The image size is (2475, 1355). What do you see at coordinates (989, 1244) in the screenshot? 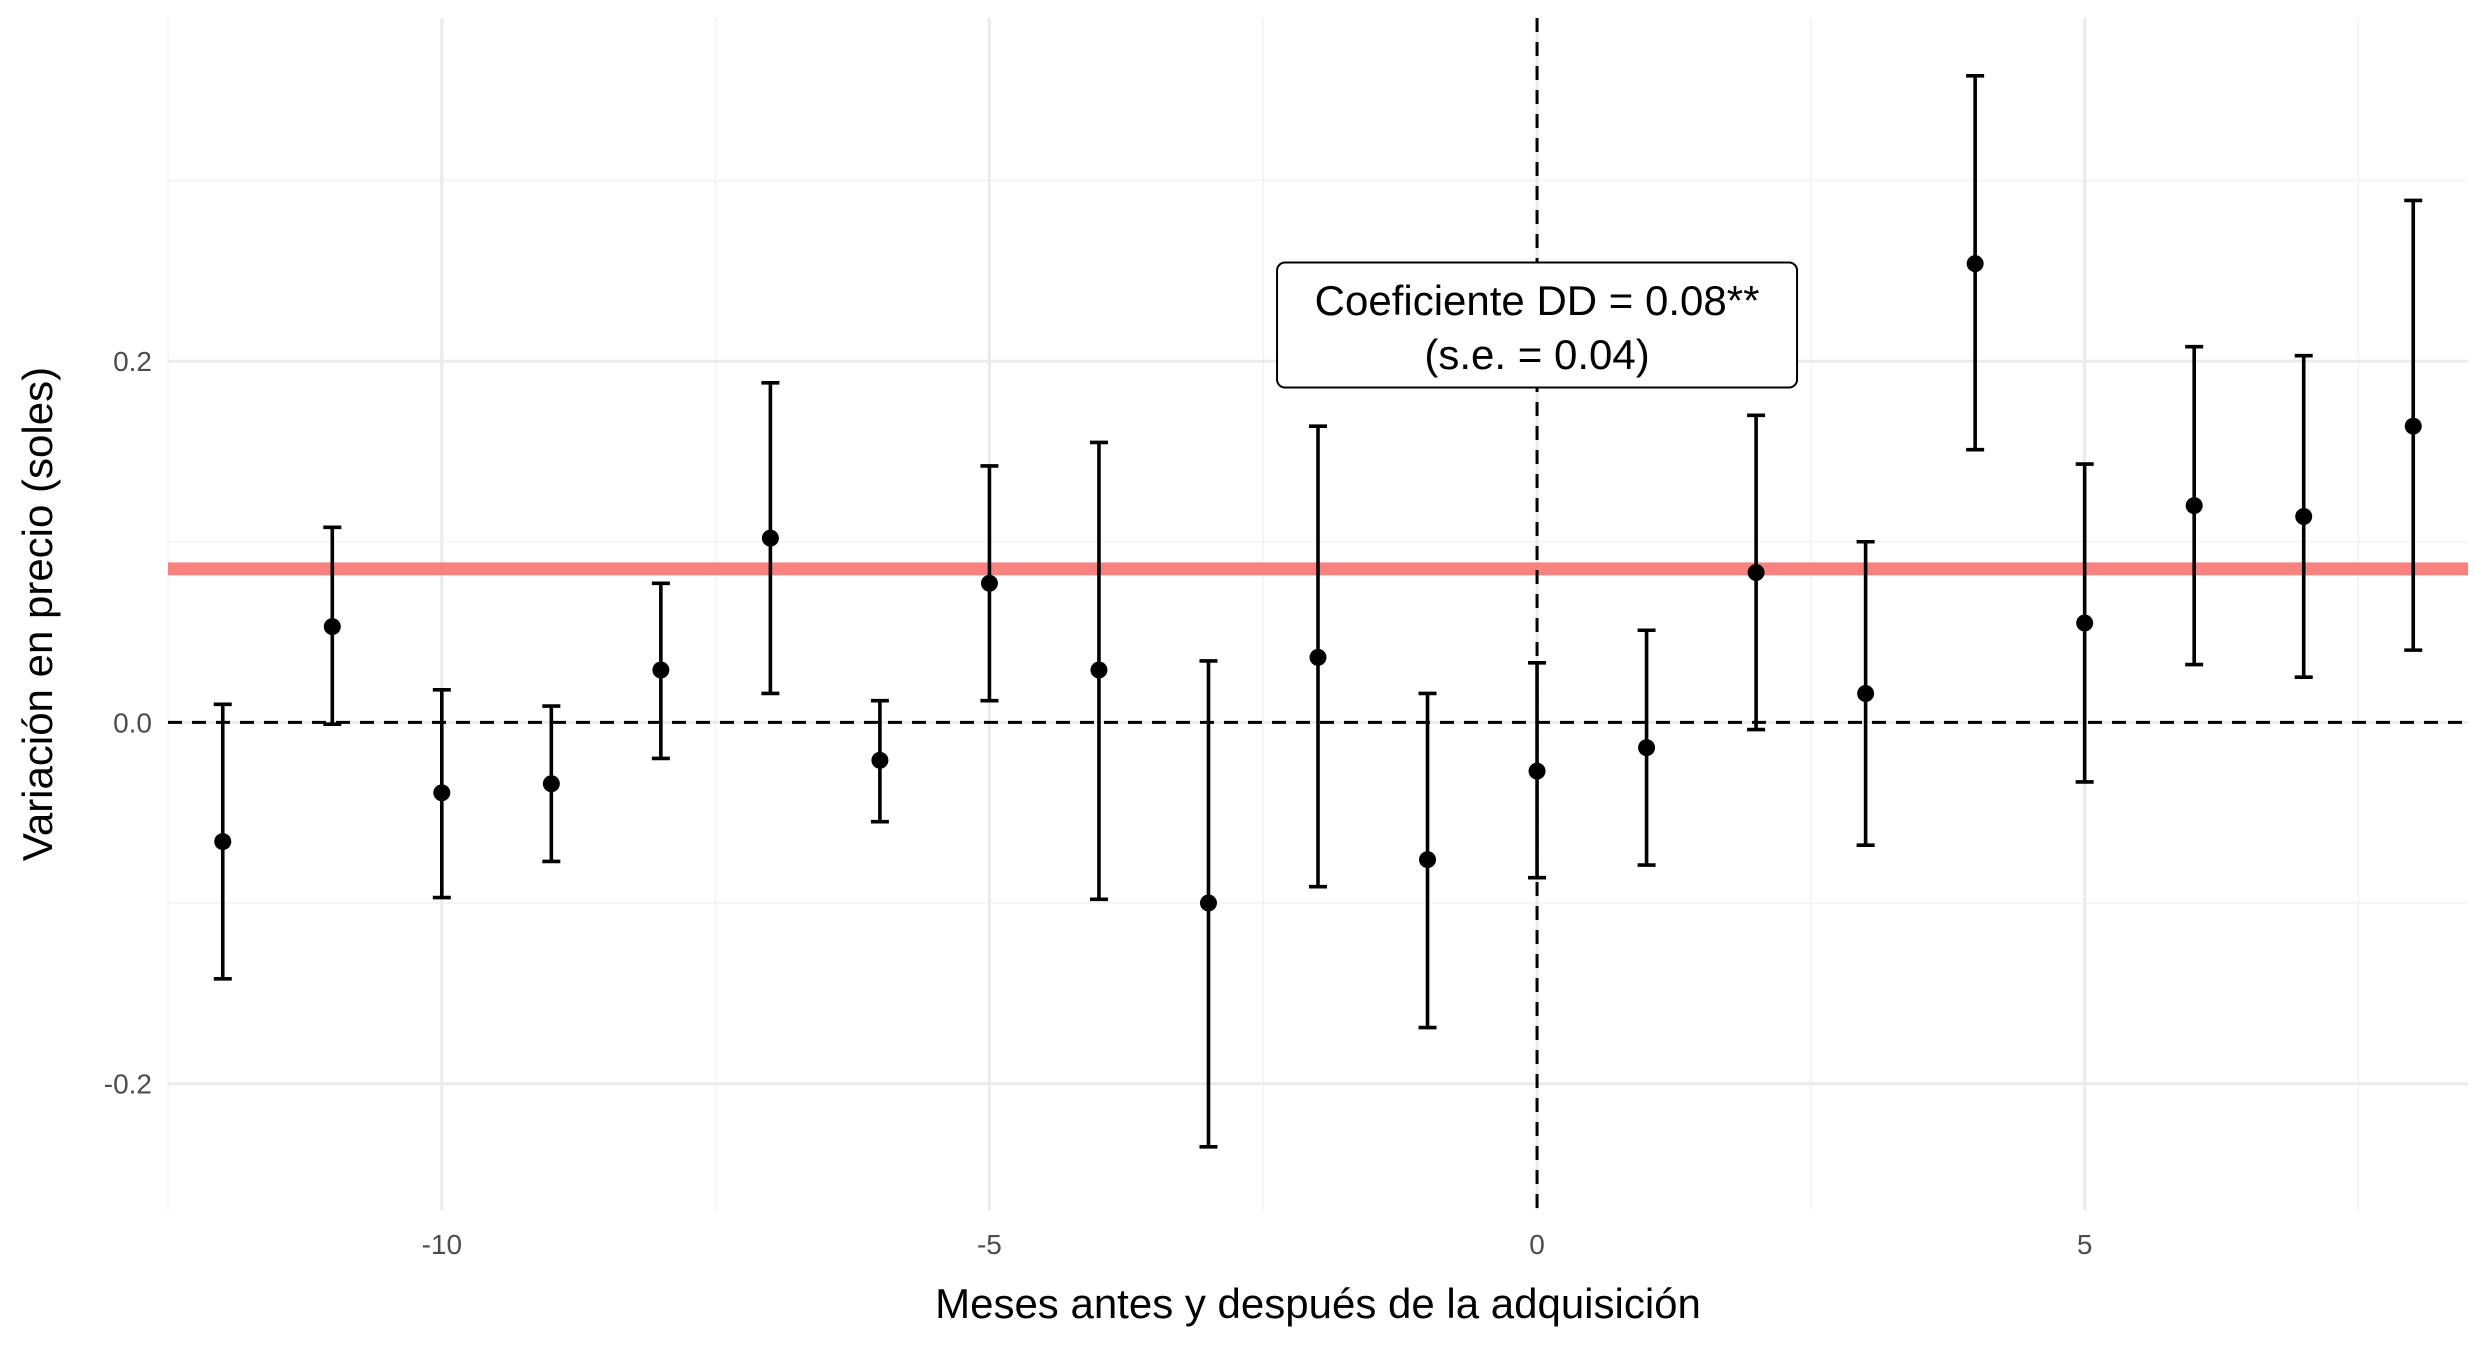
I see `x-tick-label: -5` at bounding box center [989, 1244].